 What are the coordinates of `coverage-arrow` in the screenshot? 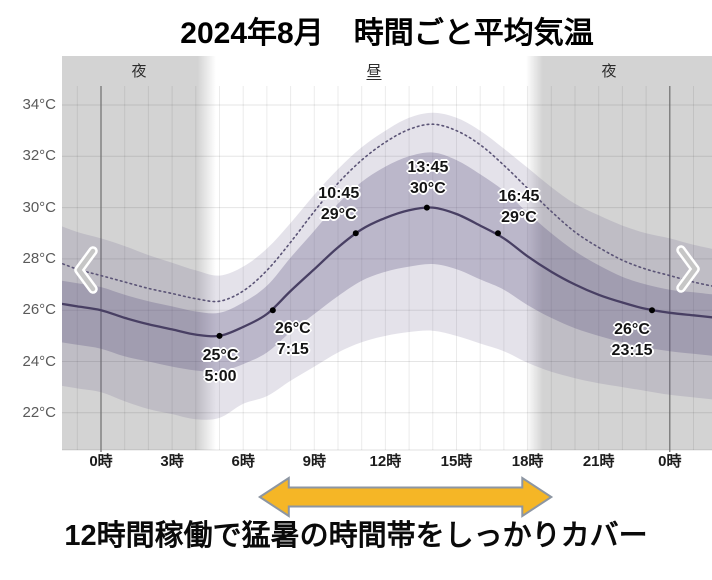 It's located at (405, 497).